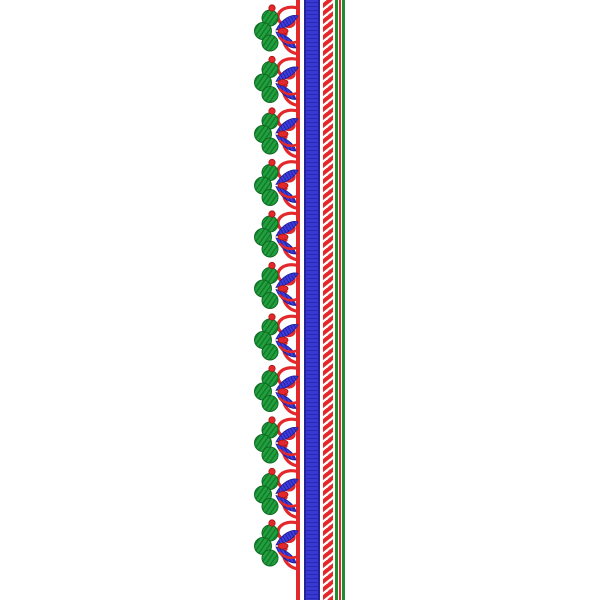  Describe the element at coordinates (343, 300) in the screenshot. I see `green-edge-line` at that location.